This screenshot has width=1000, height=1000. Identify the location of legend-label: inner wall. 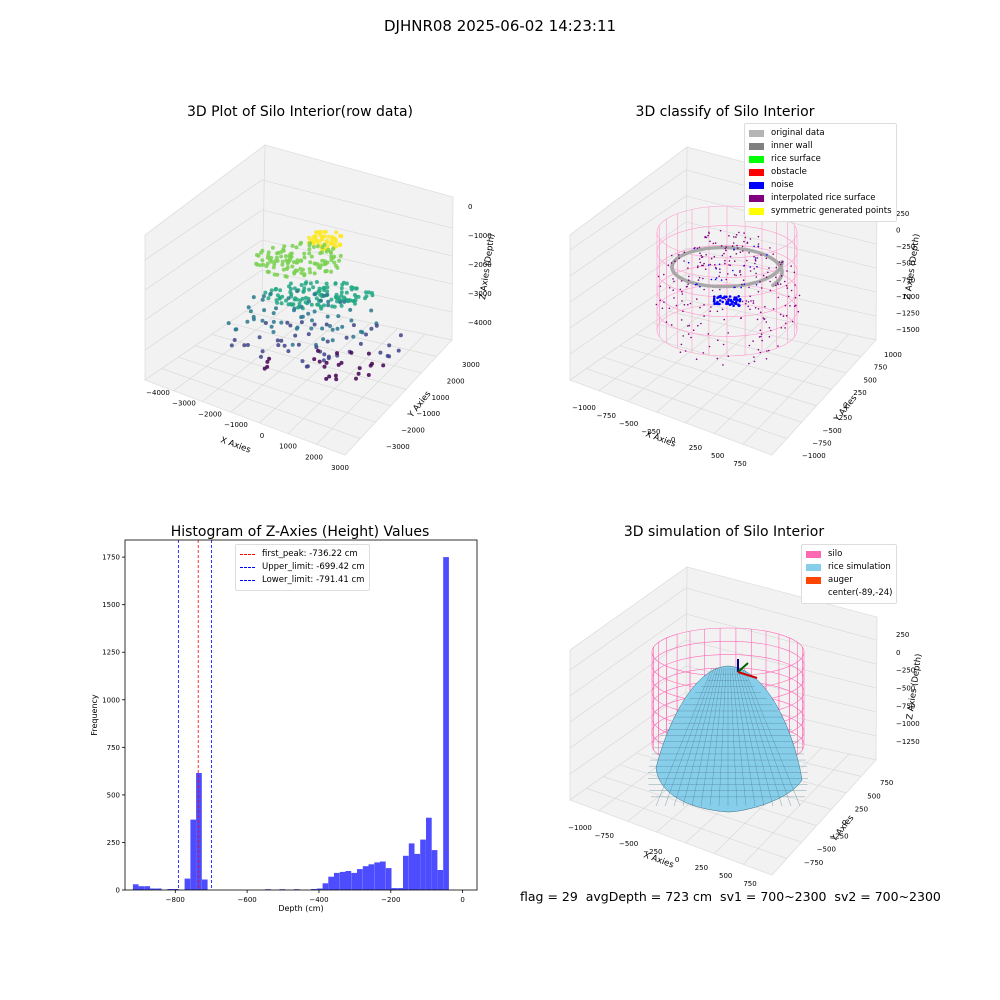
(792, 146).